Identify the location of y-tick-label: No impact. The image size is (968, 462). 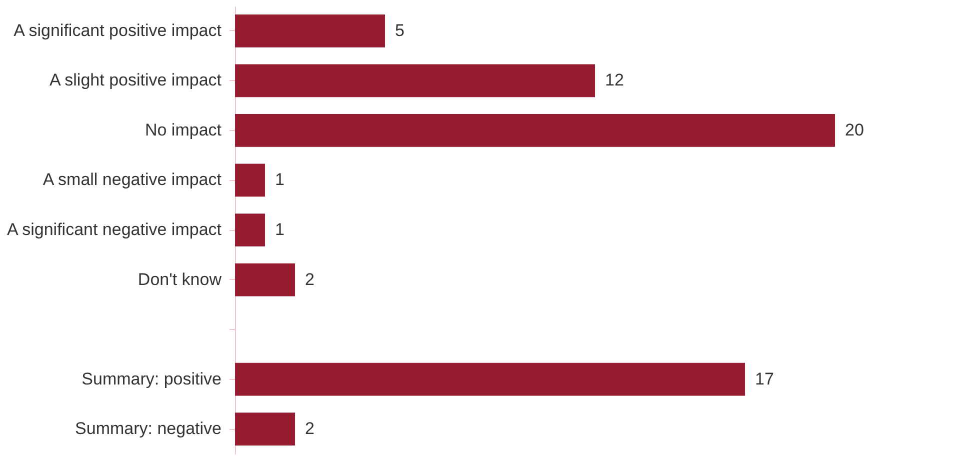
(183, 130).